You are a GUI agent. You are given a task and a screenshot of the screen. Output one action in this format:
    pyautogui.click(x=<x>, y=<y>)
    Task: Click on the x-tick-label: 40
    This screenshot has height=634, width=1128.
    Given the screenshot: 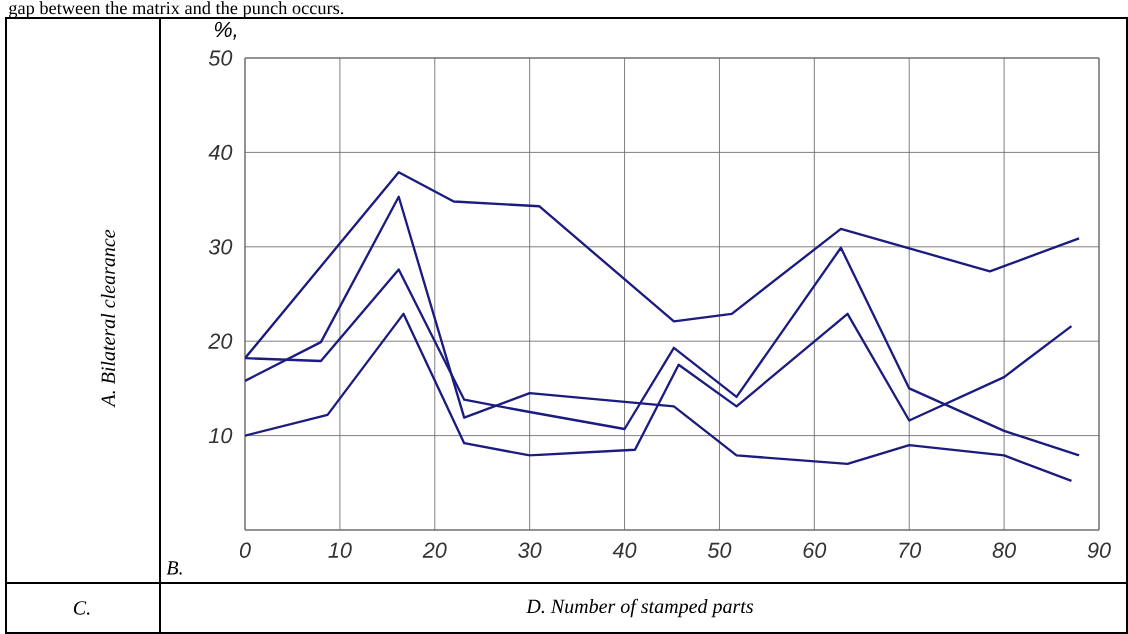 What is the action you would take?
    pyautogui.click(x=624, y=550)
    